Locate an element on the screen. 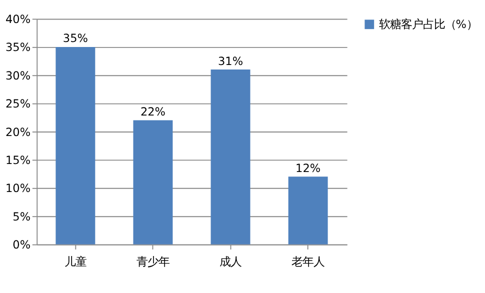  y-tick-label: 20% is located at coordinates (18, 132).